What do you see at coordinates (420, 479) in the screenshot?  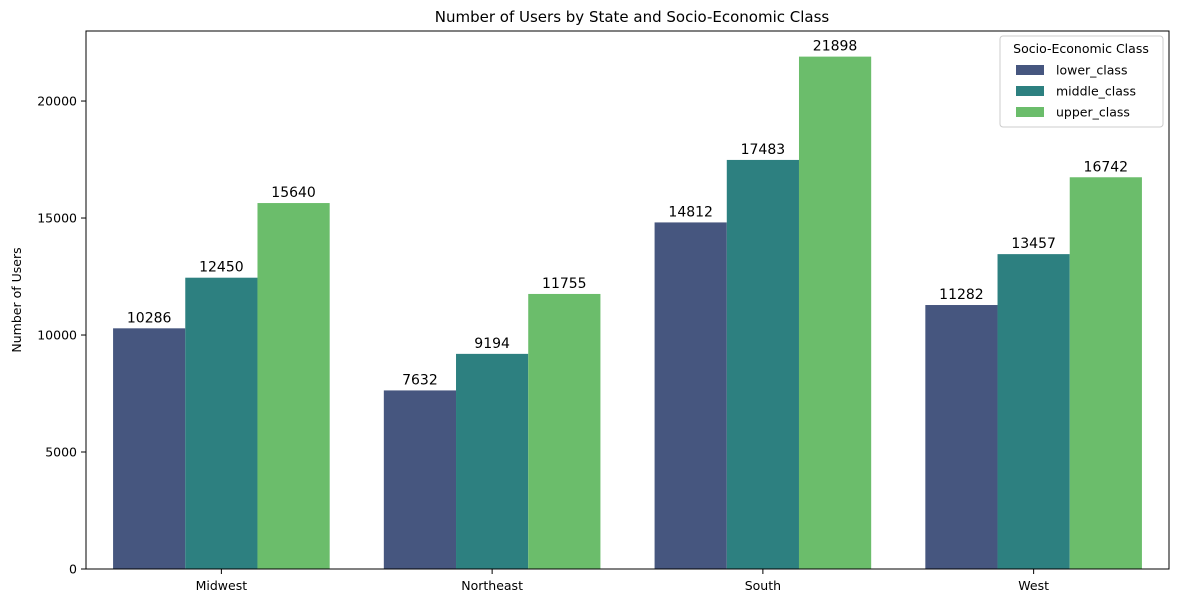 I see `bar-northeast-lower-class` at bounding box center [420, 479].